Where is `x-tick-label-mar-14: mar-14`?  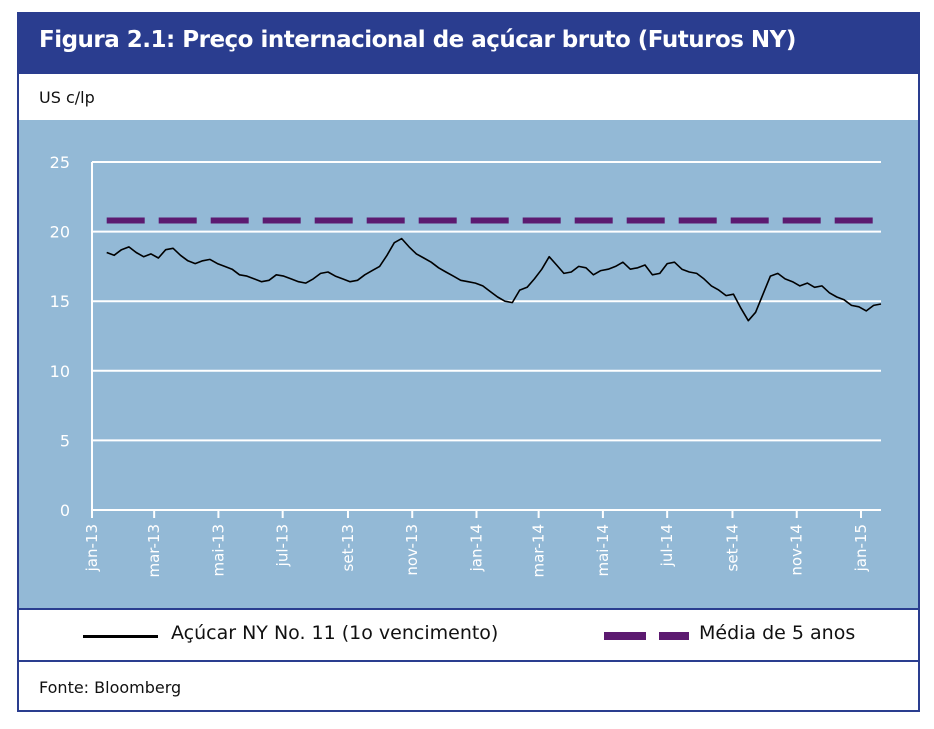
x-tick-label-mar-14: mar-14 is located at coordinates (539, 551).